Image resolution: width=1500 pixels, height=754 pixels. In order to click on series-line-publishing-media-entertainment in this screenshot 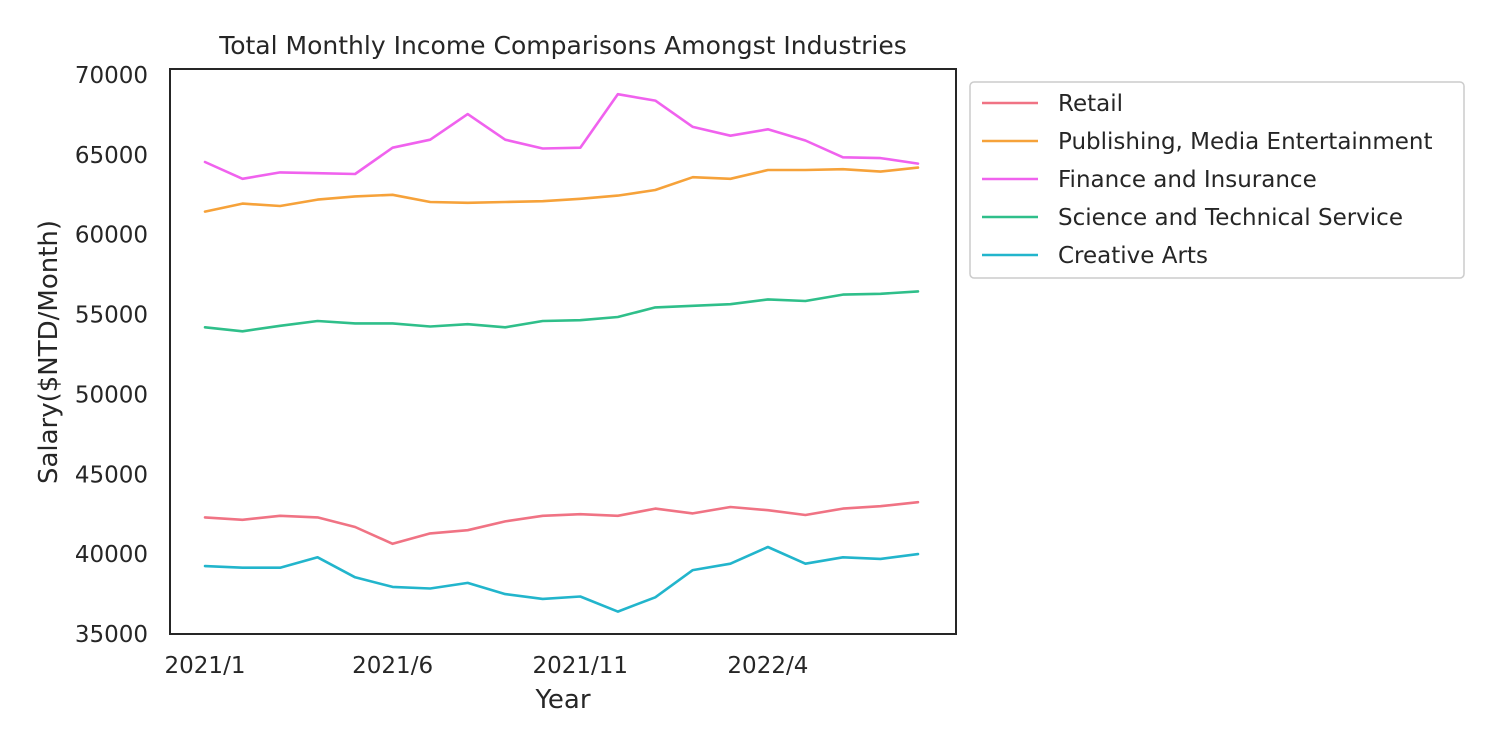, I will do `click(561, 189)`.